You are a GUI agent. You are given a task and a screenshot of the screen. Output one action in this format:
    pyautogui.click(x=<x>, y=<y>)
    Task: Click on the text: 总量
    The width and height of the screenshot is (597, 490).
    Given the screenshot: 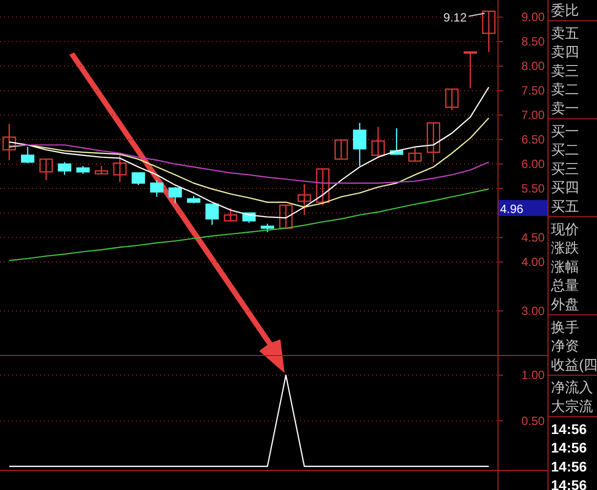 What is the action you would take?
    pyautogui.click(x=564, y=285)
    